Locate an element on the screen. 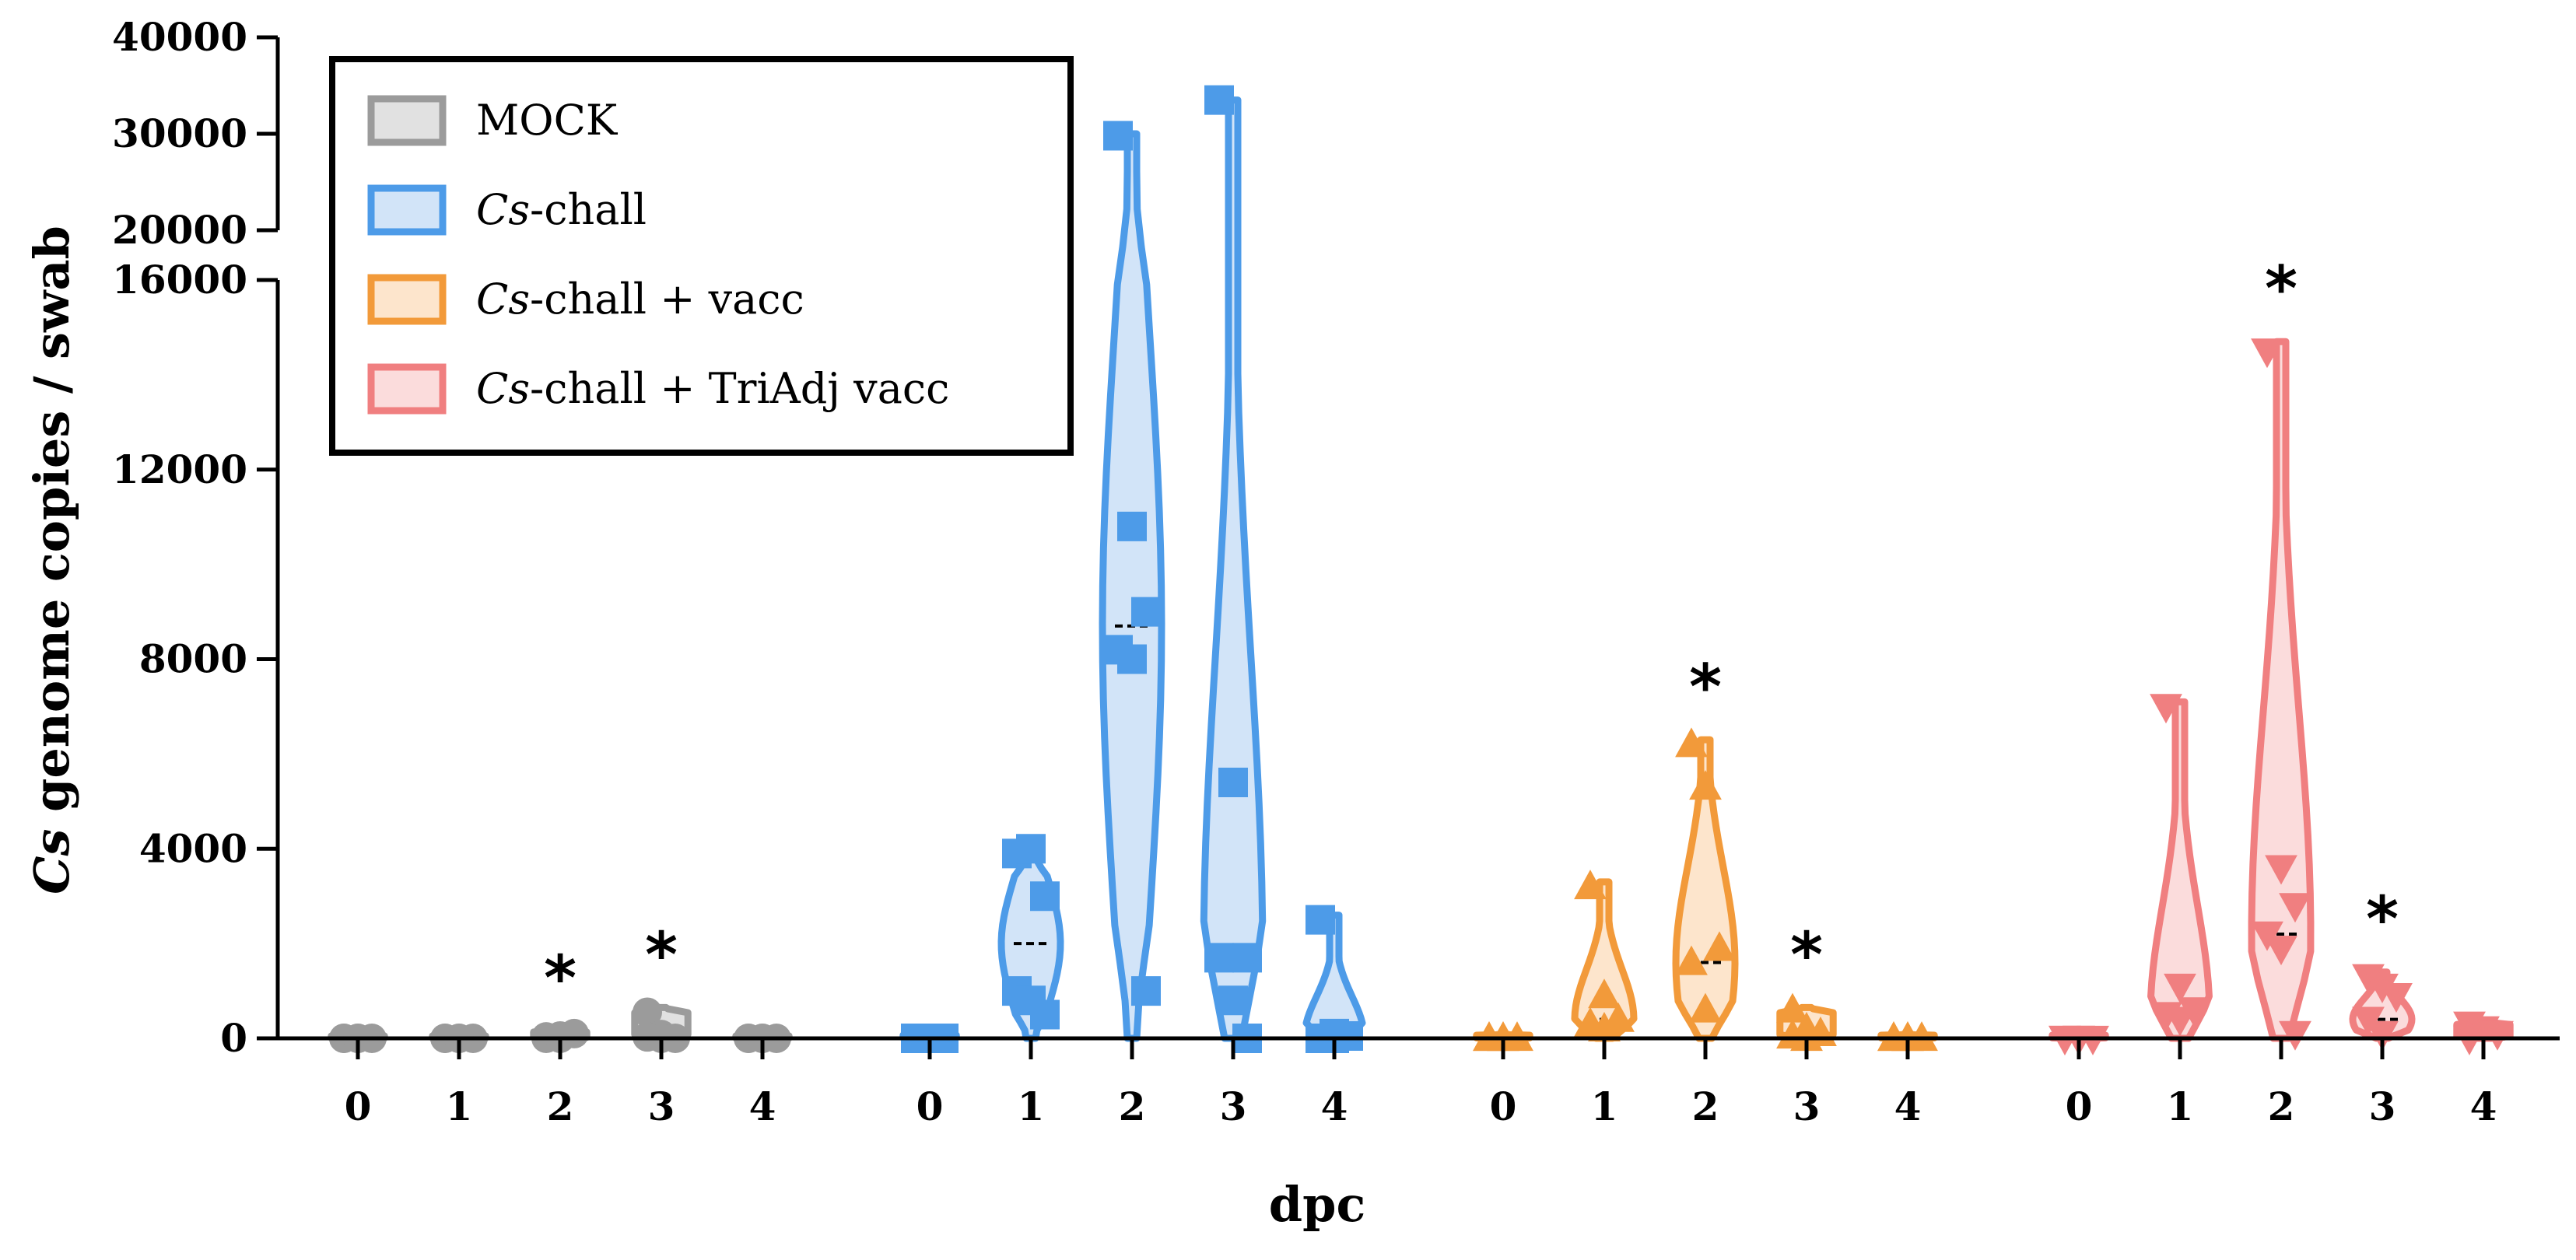 The width and height of the screenshot is (2576, 1260). legend-label-rest: MOCK is located at coordinates (547, 121).